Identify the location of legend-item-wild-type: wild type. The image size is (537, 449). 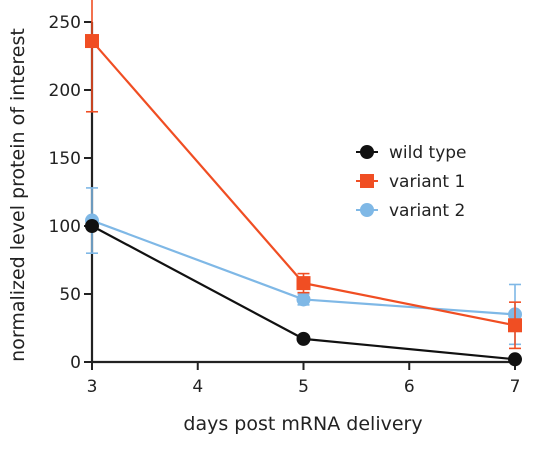
(411, 153).